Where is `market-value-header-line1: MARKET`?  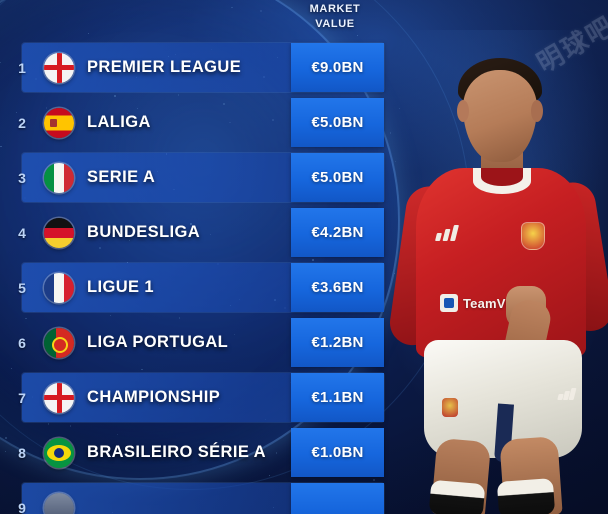
market-value-header-line1: MARKET is located at coordinates (335, 9).